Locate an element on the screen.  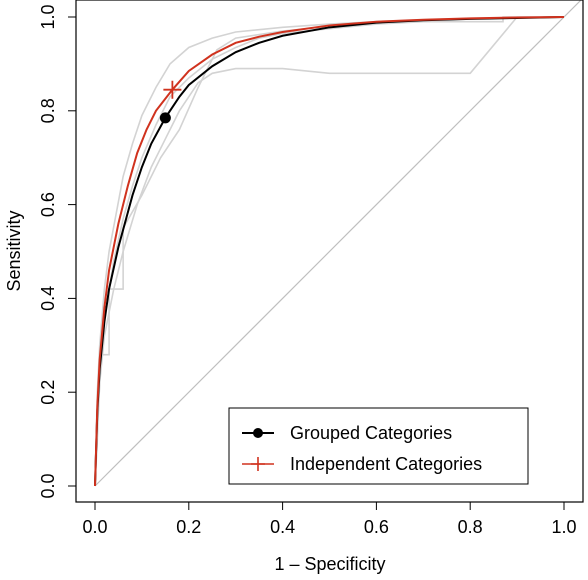
x-tick-label: 1.0 is located at coordinates (563, 527).